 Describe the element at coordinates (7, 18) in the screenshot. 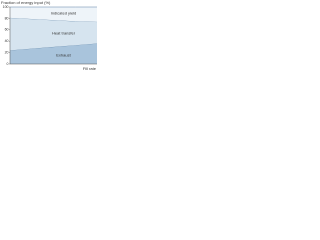

I see `y-tick-label: 80` at that location.